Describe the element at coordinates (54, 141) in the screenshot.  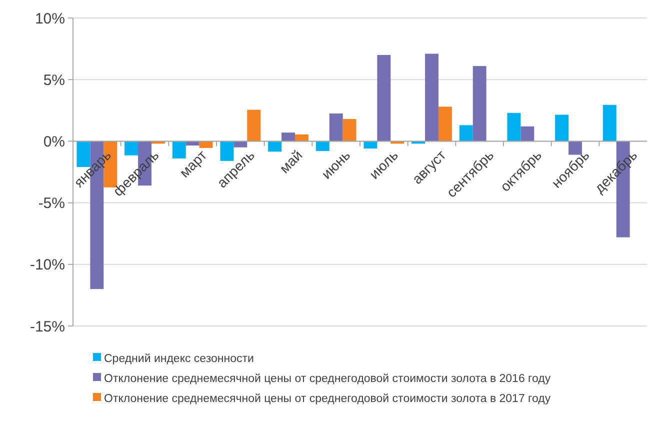
I see `y-tick-label: 0%` at that location.